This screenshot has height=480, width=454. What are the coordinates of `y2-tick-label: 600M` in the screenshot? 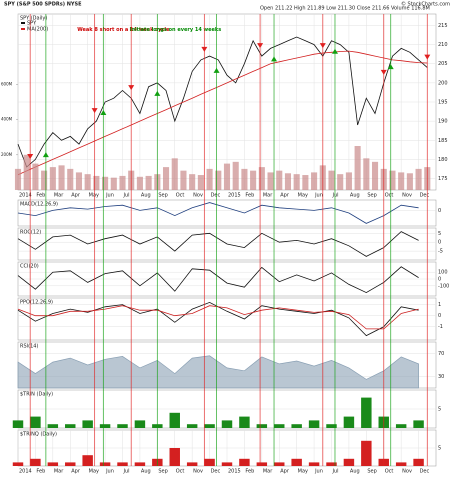 It's located at (7, 83).